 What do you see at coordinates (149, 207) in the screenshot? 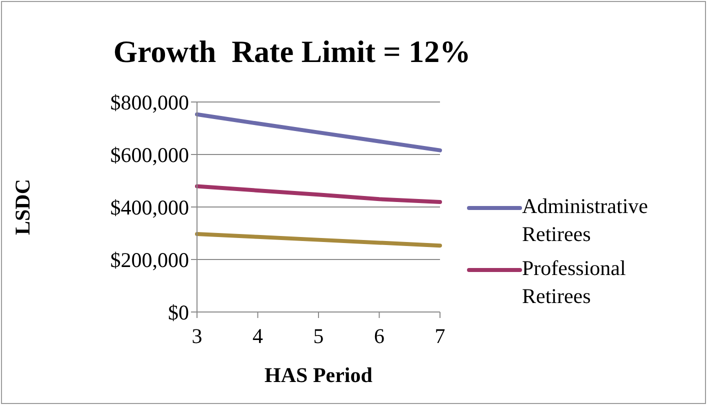
I see `y-tick-label: $400,000` at bounding box center [149, 207].